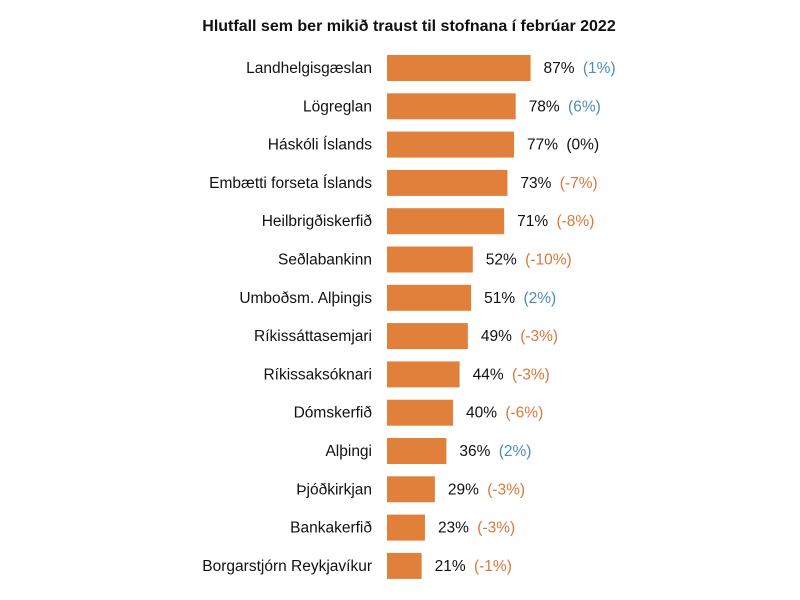 The height and width of the screenshot is (600, 800). I want to click on data-label: 40% (-6%), so click(504, 413).